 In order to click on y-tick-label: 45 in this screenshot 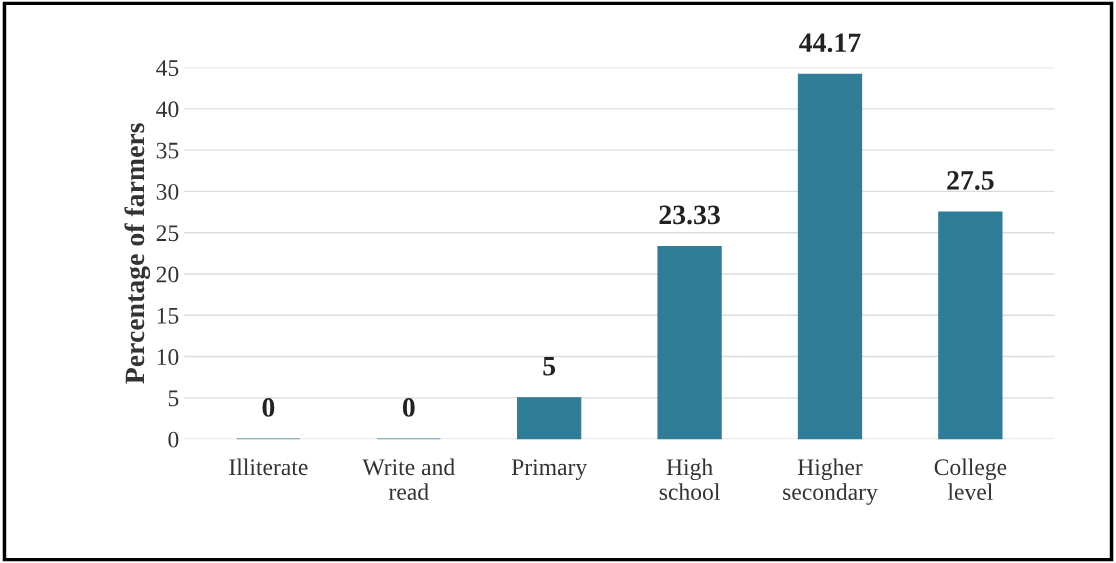, I will do `click(167, 68)`.